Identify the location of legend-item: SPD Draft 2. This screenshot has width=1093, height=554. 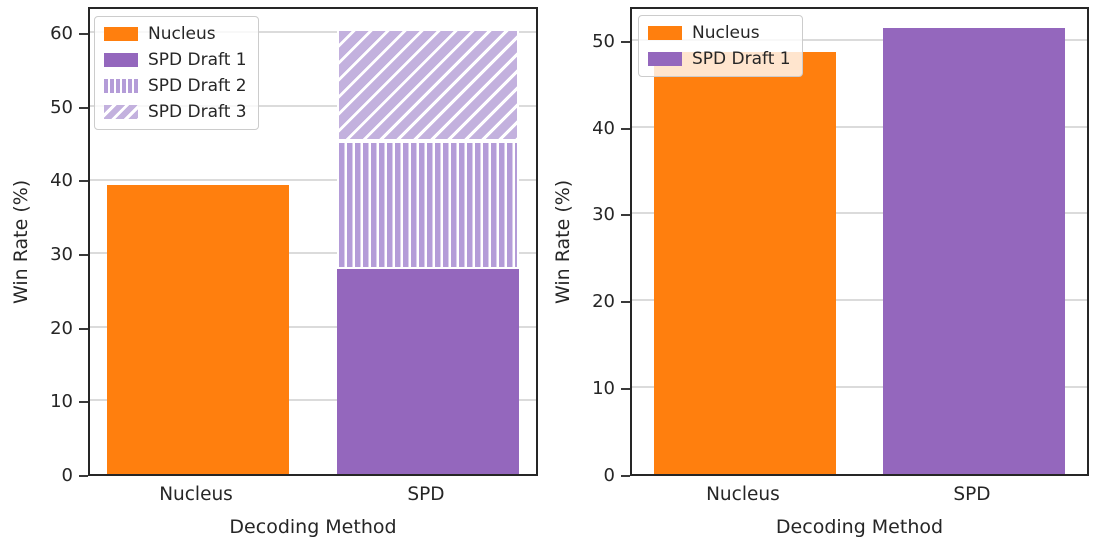
(175, 86).